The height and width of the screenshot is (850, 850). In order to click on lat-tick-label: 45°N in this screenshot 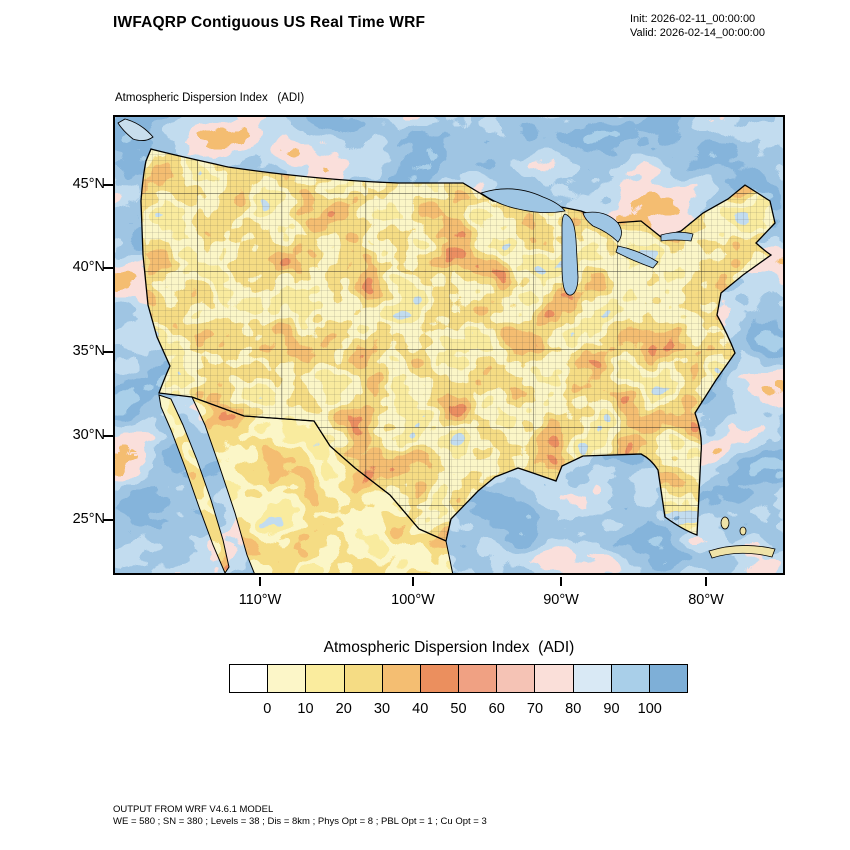, I will do `click(88, 184)`.